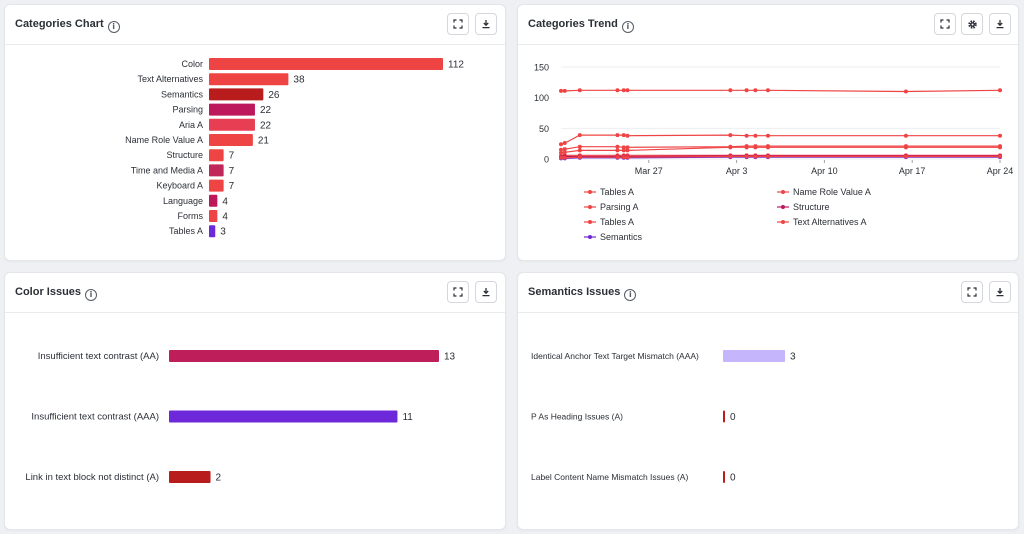 This screenshot has width=1024, height=534. I want to click on download-icon, so click(1000, 292).